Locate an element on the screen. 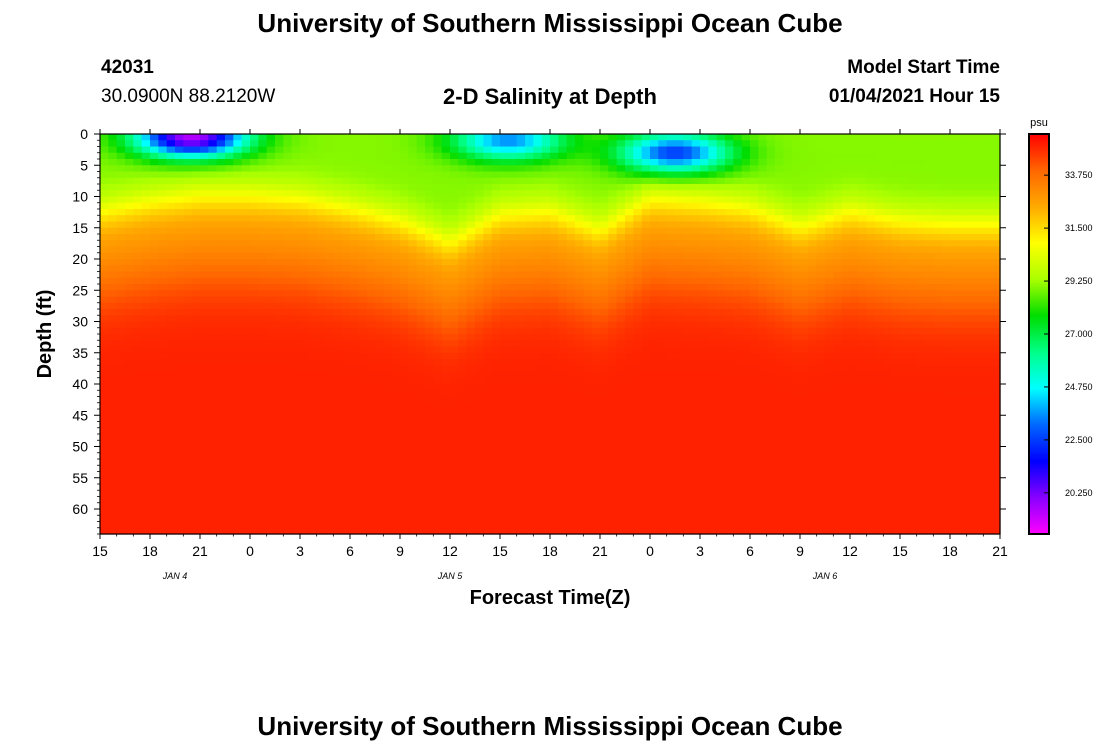  station-location: 30.0900N 88.2120W is located at coordinates (188, 96).